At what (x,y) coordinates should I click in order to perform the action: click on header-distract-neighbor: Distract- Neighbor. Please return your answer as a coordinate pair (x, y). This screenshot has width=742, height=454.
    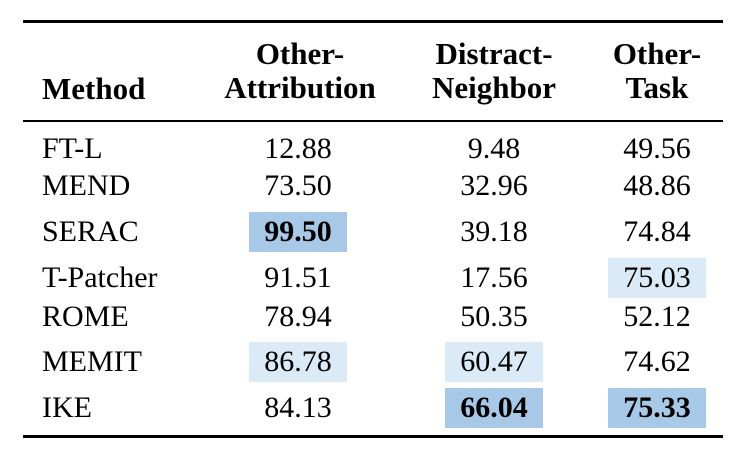
    Looking at the image, I should click on (494, 71).